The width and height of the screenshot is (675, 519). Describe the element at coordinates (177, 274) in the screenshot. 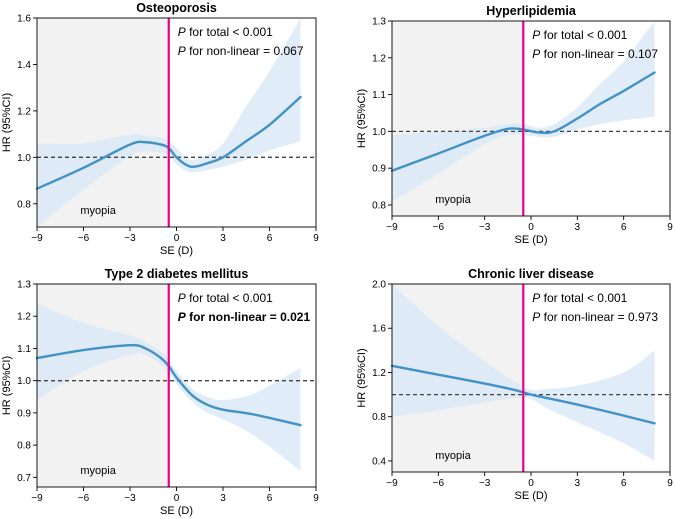

I see `chart-title: Type 2 diabetes mellitus` at that location.